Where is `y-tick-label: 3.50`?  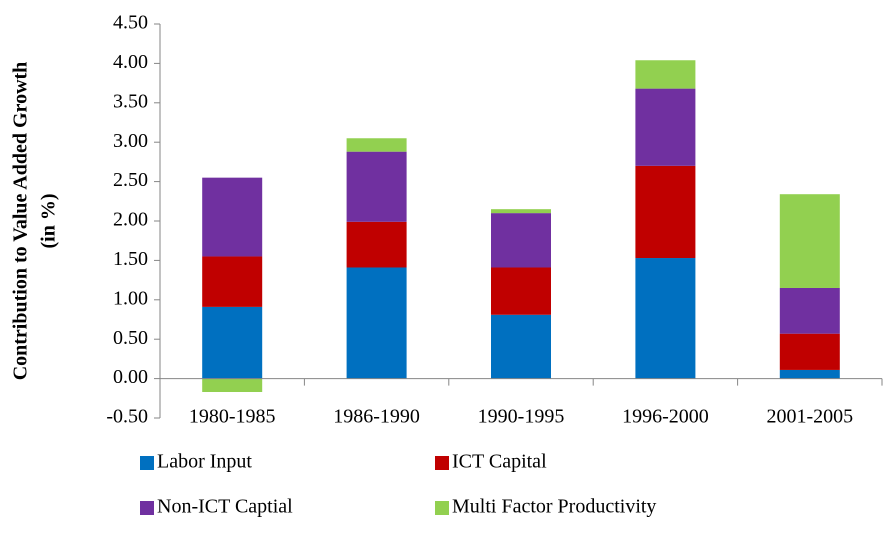 y-tick-label: 3.50 is located at coordinates (130, 101).